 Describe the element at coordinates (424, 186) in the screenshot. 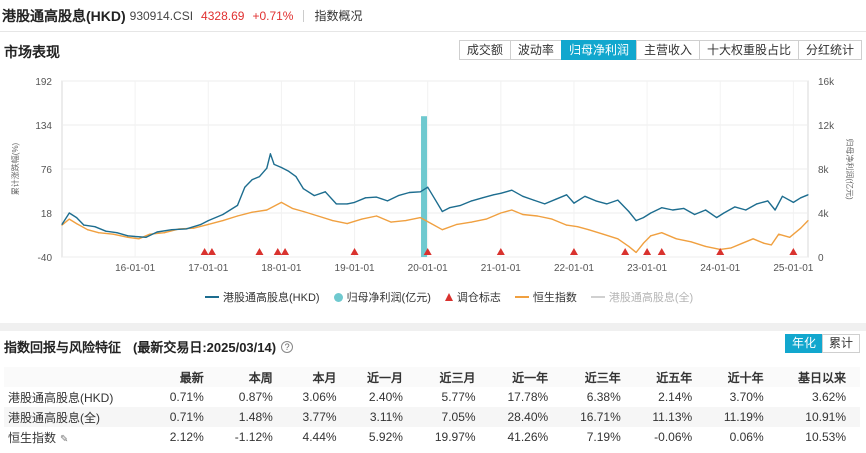

I see `net-profit-bar` at that location.